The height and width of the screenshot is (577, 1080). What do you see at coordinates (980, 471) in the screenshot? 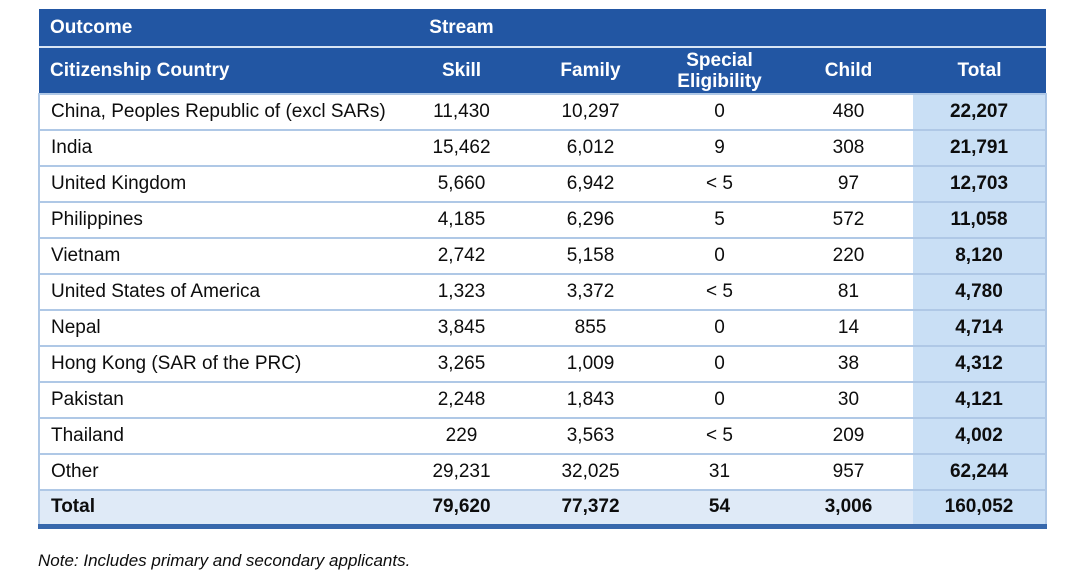
I see `row-total-cell: 62,244` at bounding box center [980, 471].